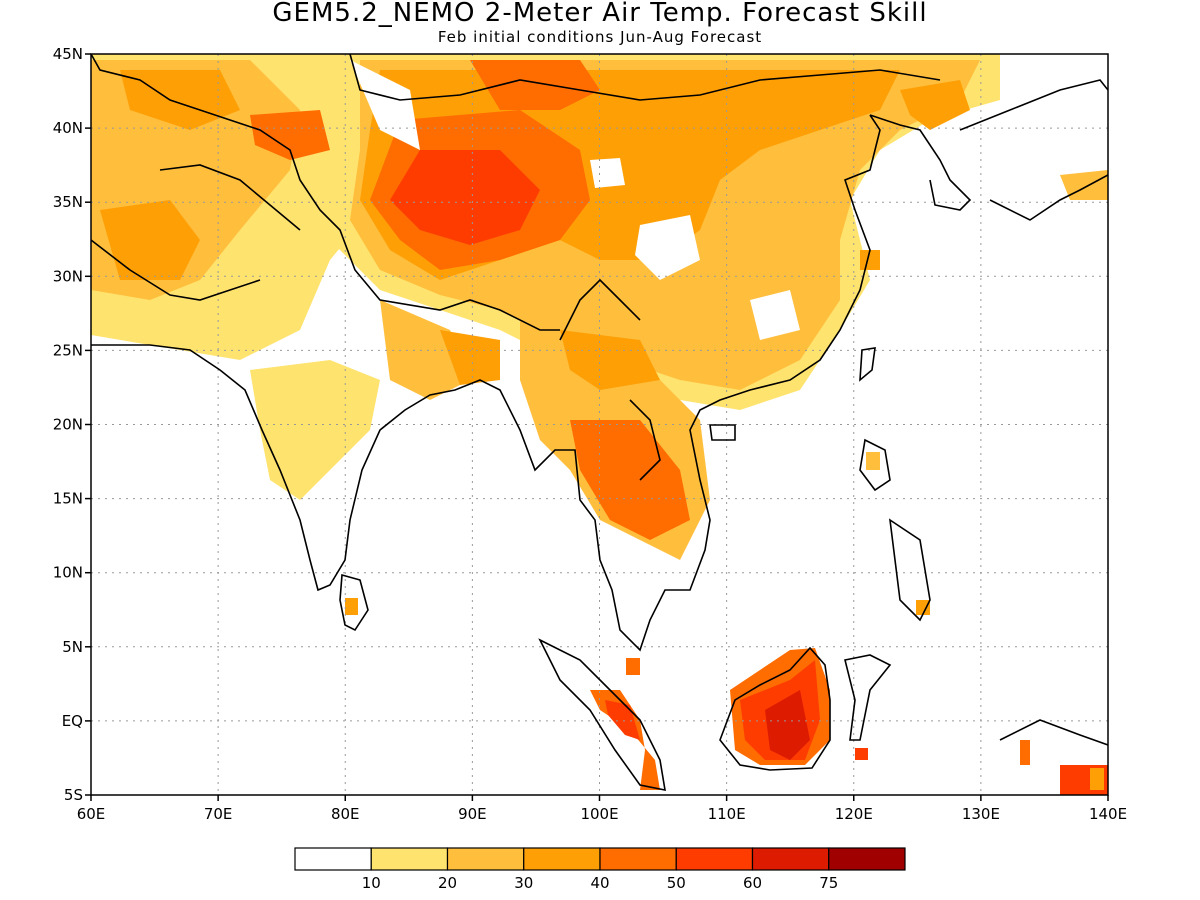 This screenshot has height=900, width=1200. Describe the element at coordinates (981, 814) in the screenshot. I see `x-tick-label: 130E` at that location.